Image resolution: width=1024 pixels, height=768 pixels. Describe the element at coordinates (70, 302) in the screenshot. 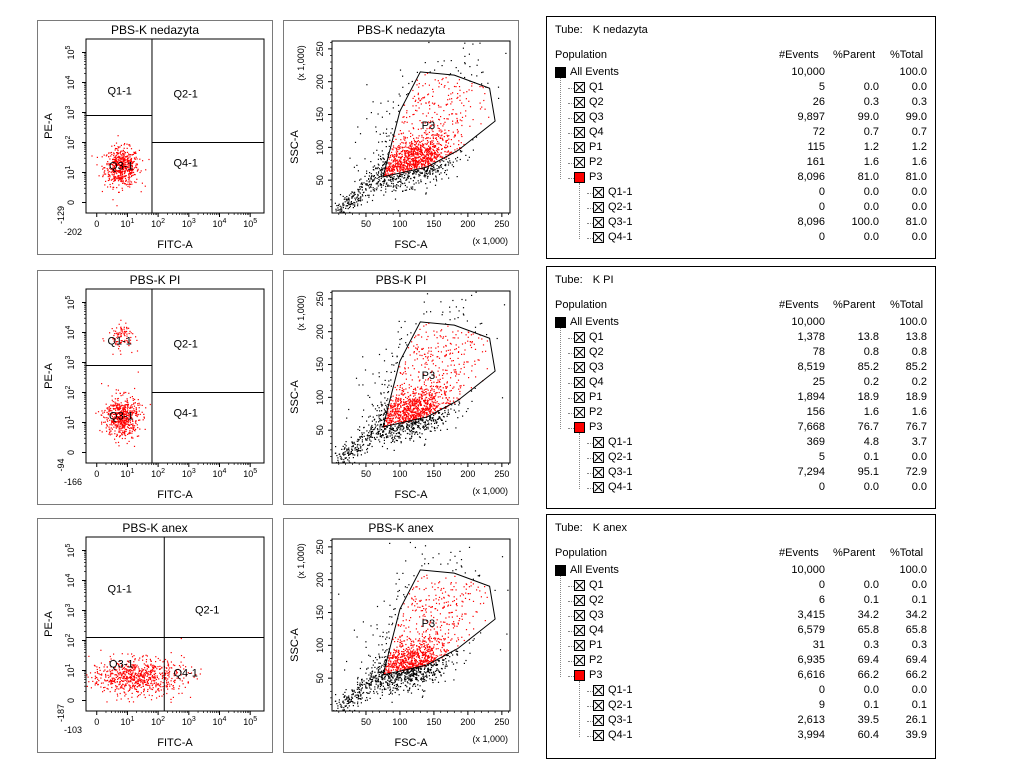

I see `y-tick-label: 105` at that location.